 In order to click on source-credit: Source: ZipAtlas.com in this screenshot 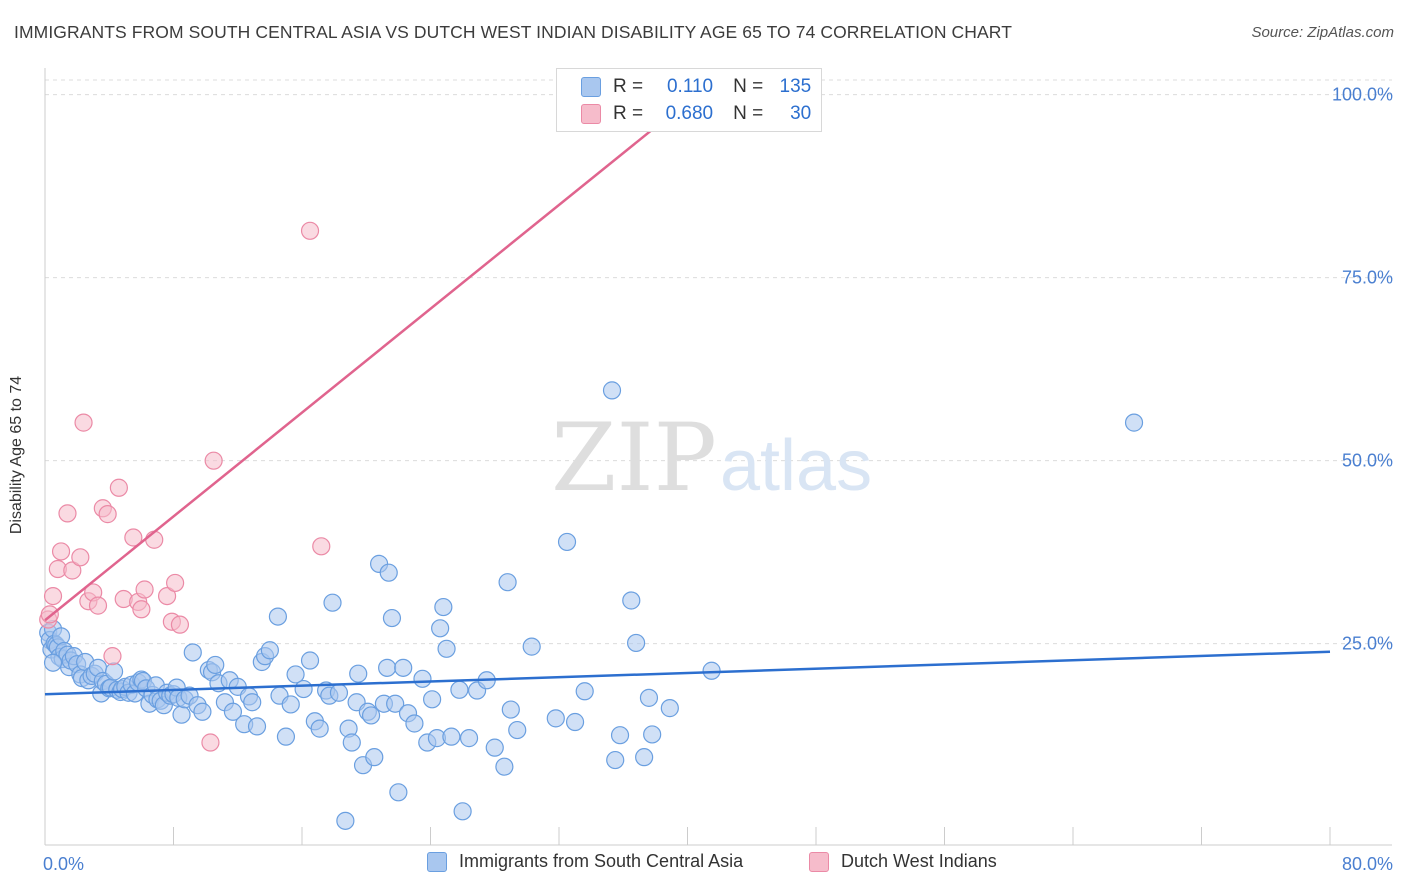, I will do `click(1322, 32)`.